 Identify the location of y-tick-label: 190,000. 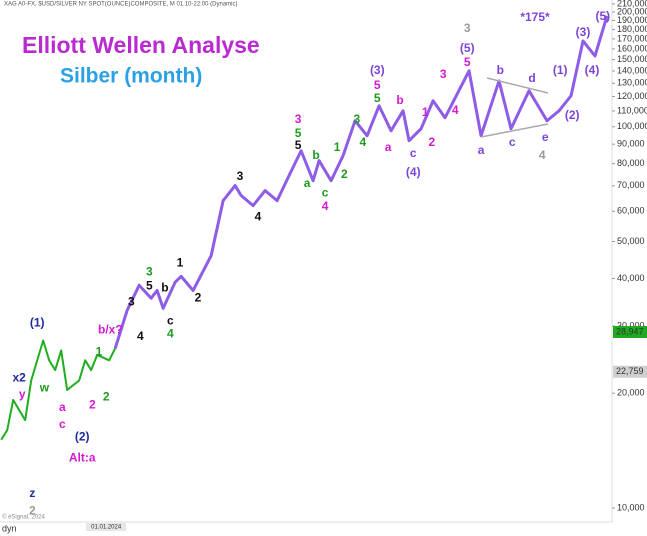
(632, 20).